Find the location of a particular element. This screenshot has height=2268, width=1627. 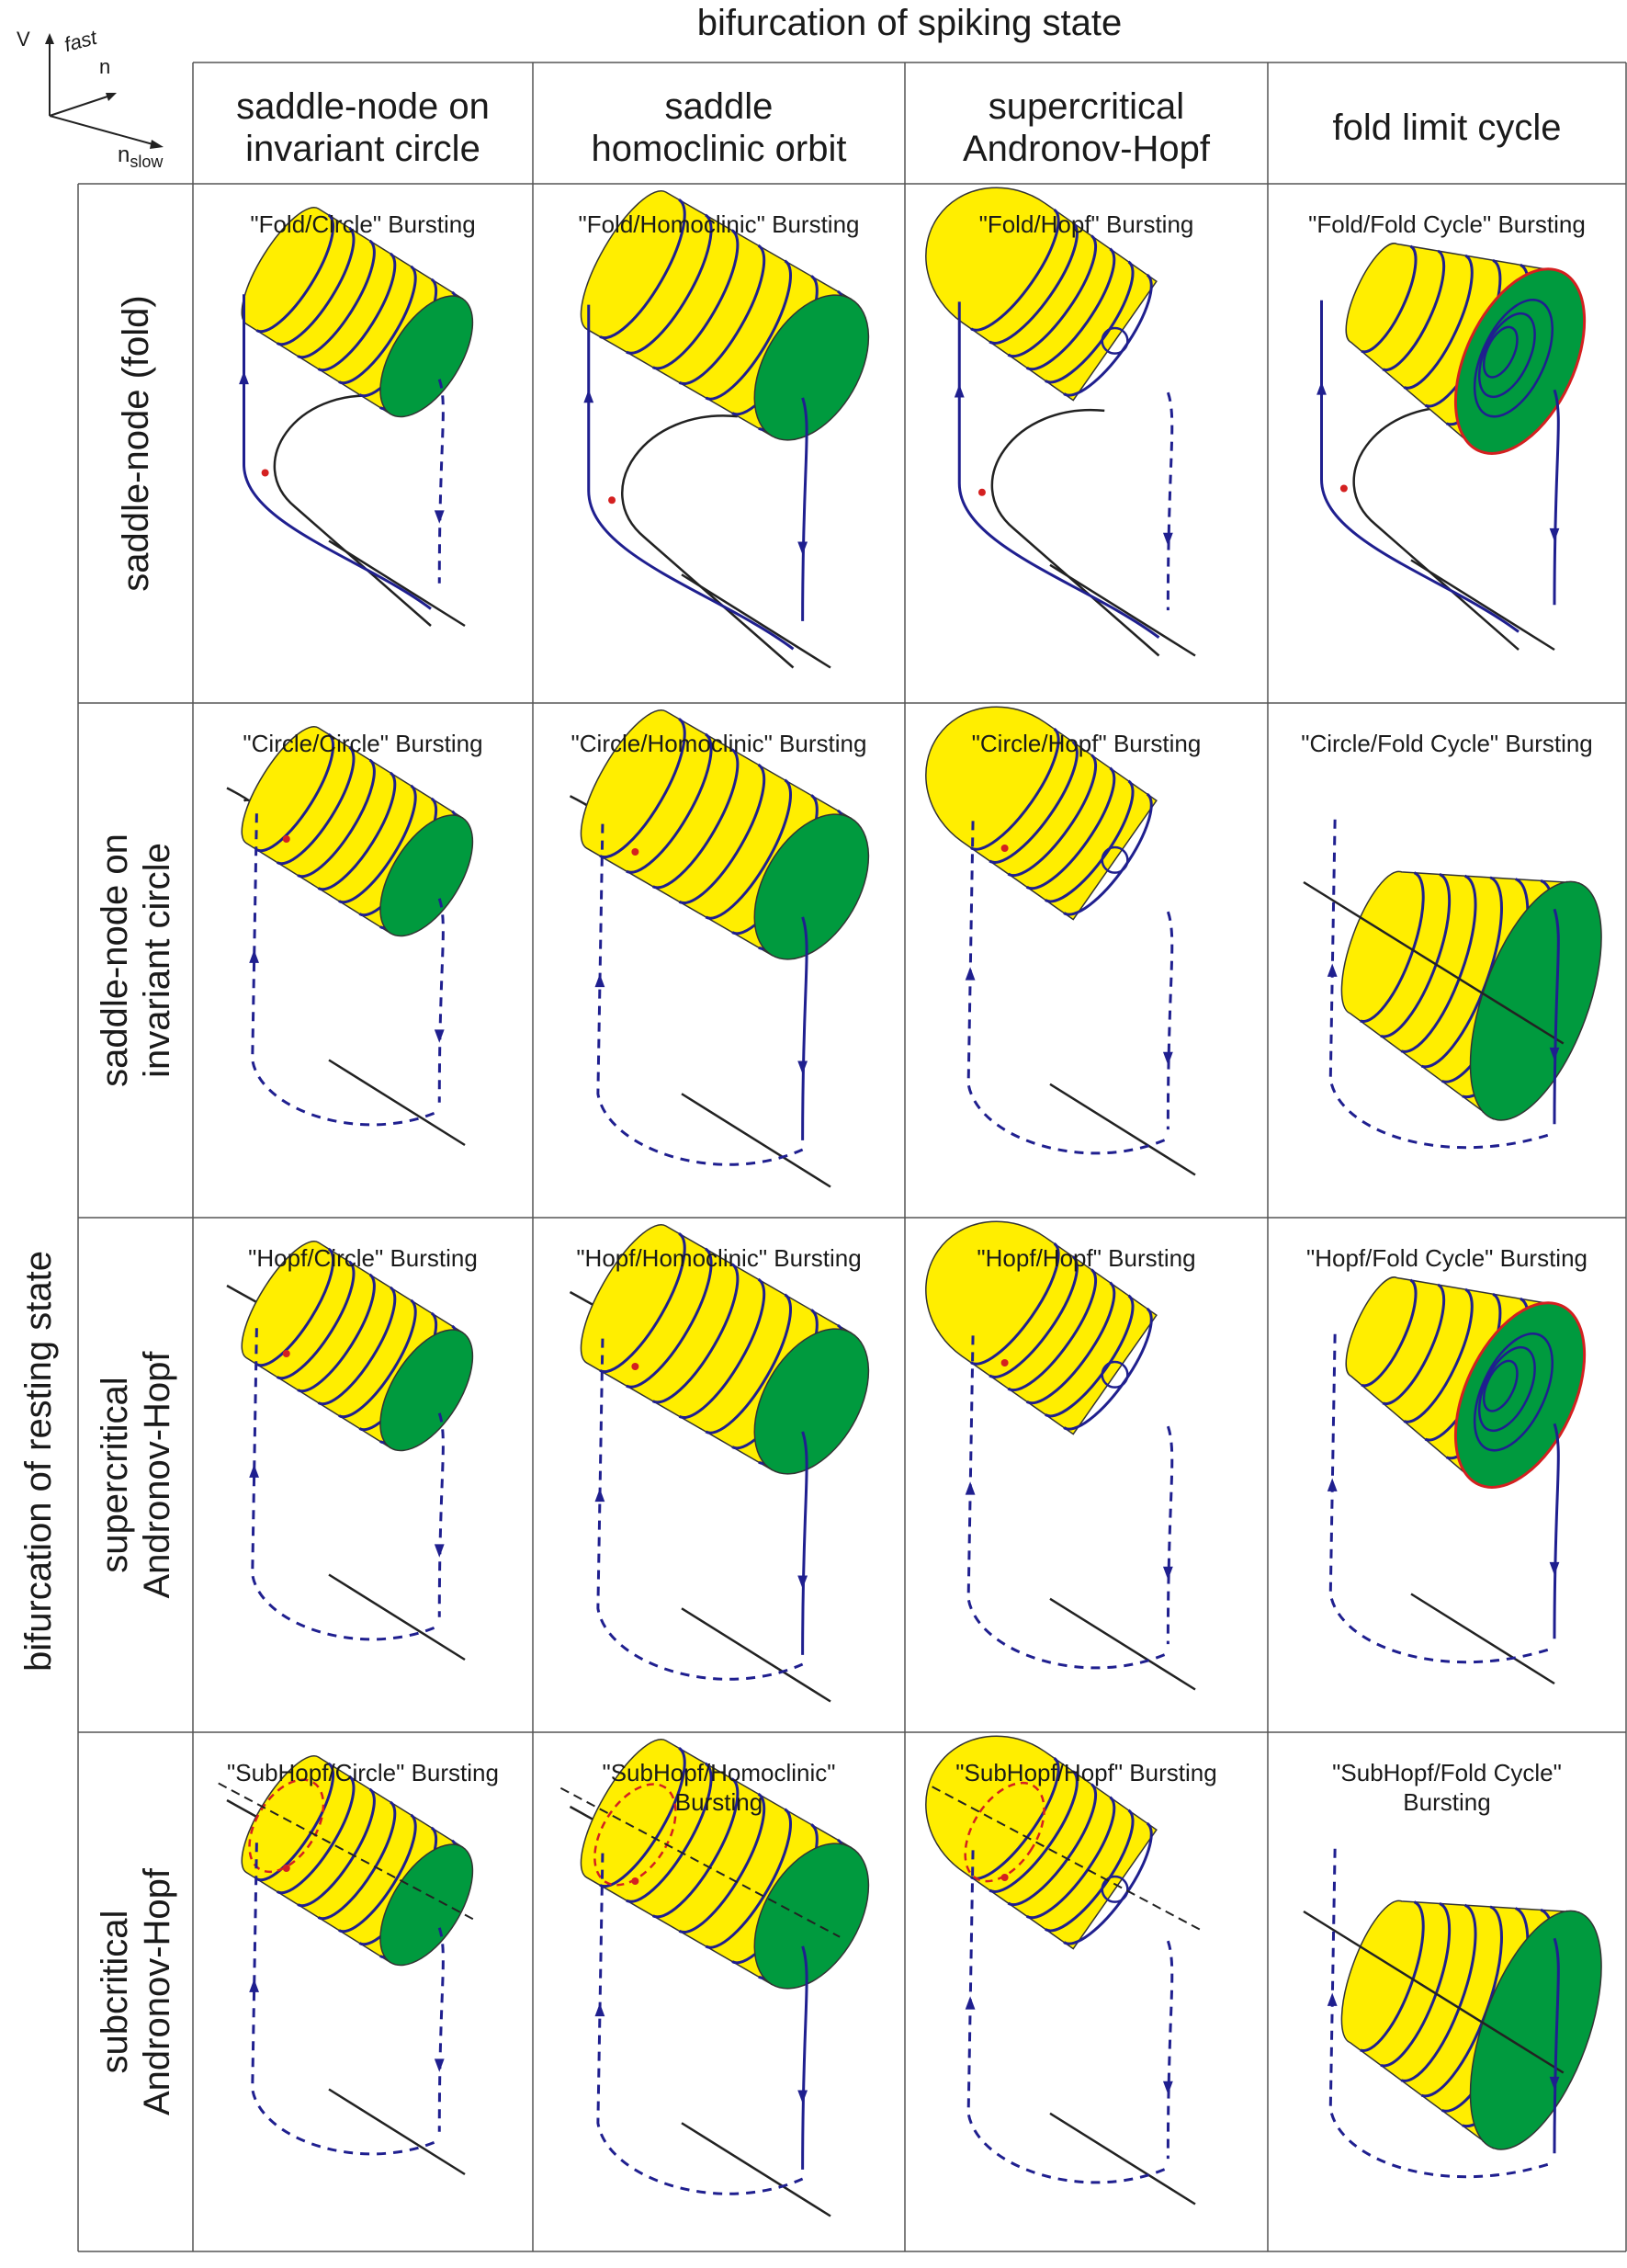

column-header-homoclinic: saddle homoclinic orbit is located at coordinates (719, 127).